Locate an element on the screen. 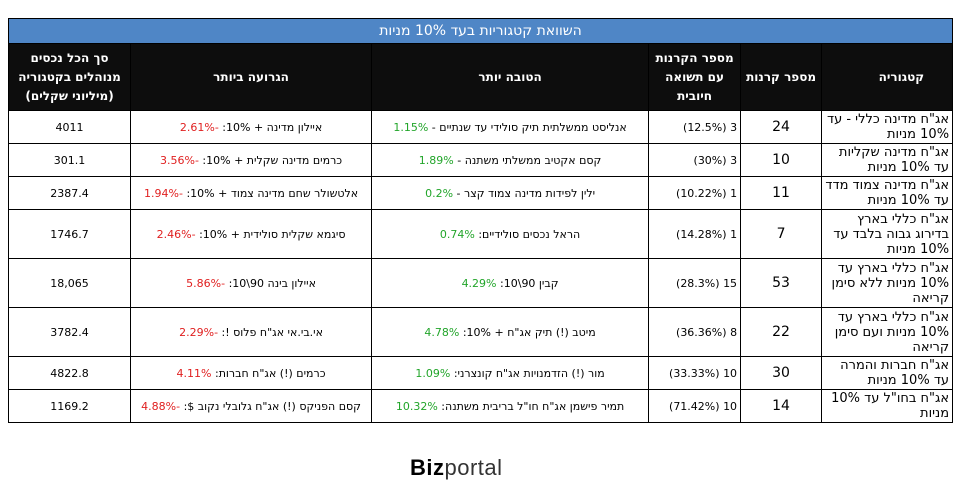  best-fund-name: ילין לפידות מדינה צמוד קצר - is located at coordinates (524, 193).